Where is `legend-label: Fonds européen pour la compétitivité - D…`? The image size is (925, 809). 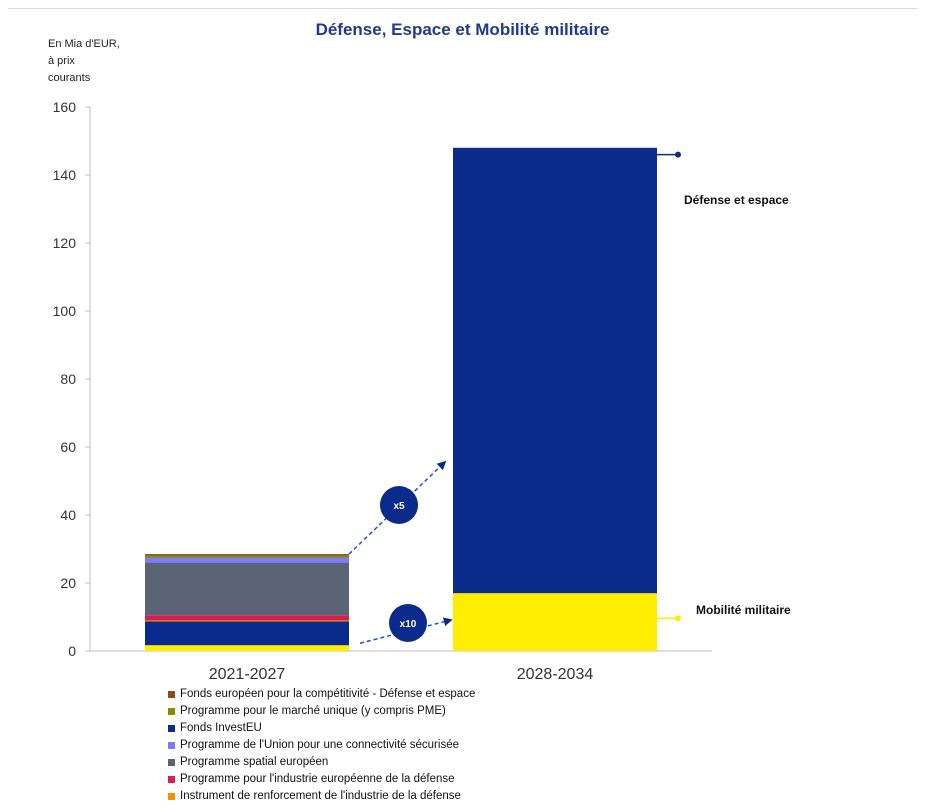 legend-label: Fonds européen pour la compétitivité - D… is located at coordinates (328, 694).